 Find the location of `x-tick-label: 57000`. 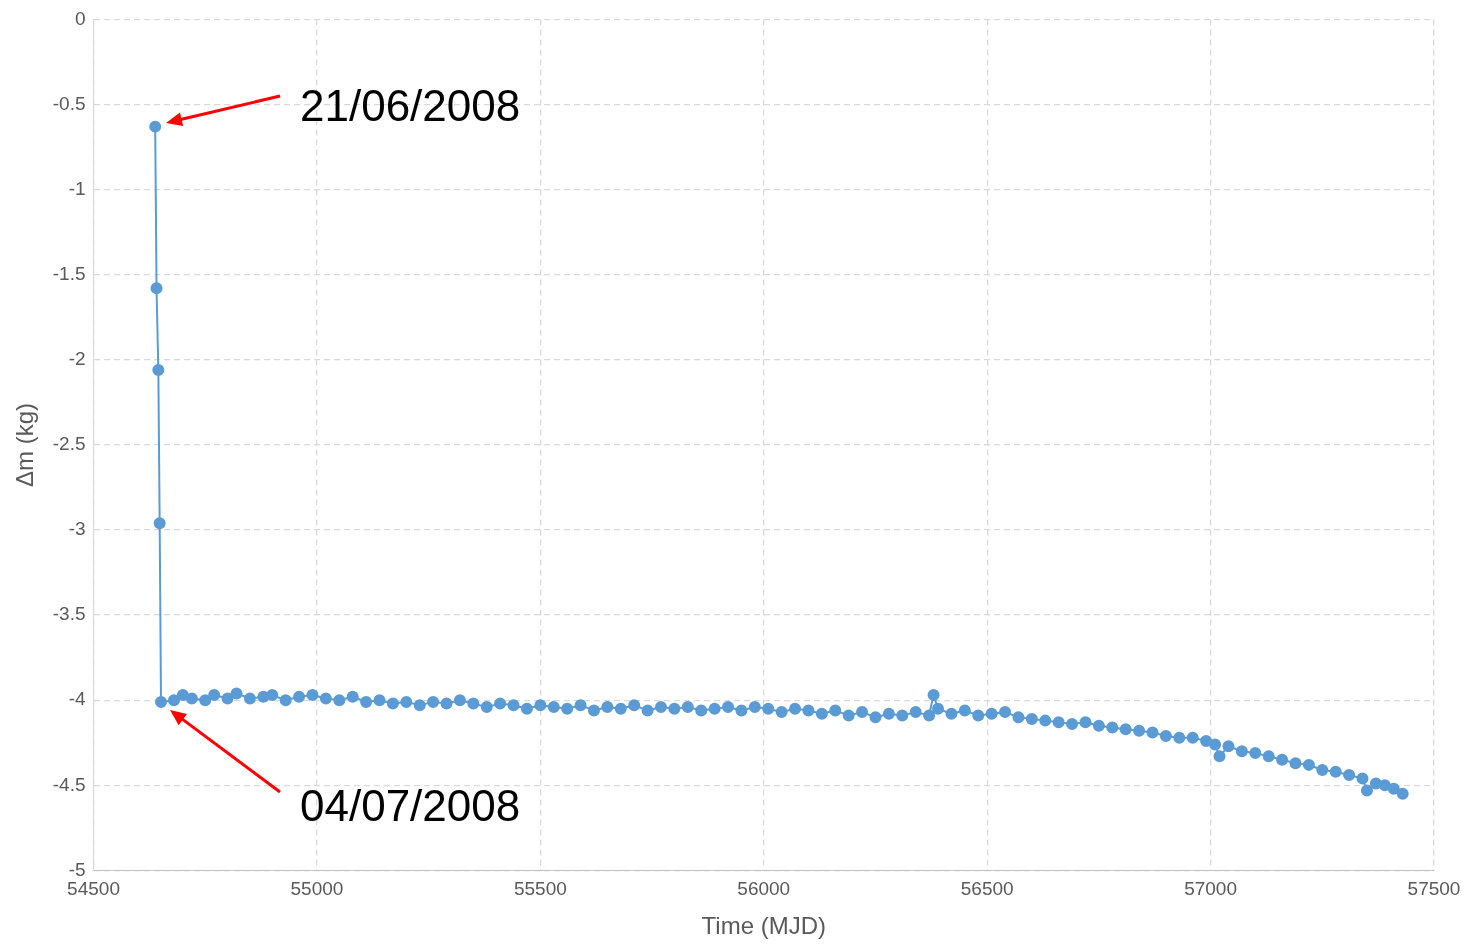

x-tick-label: 57000 is located at coordinates (1211, 889).